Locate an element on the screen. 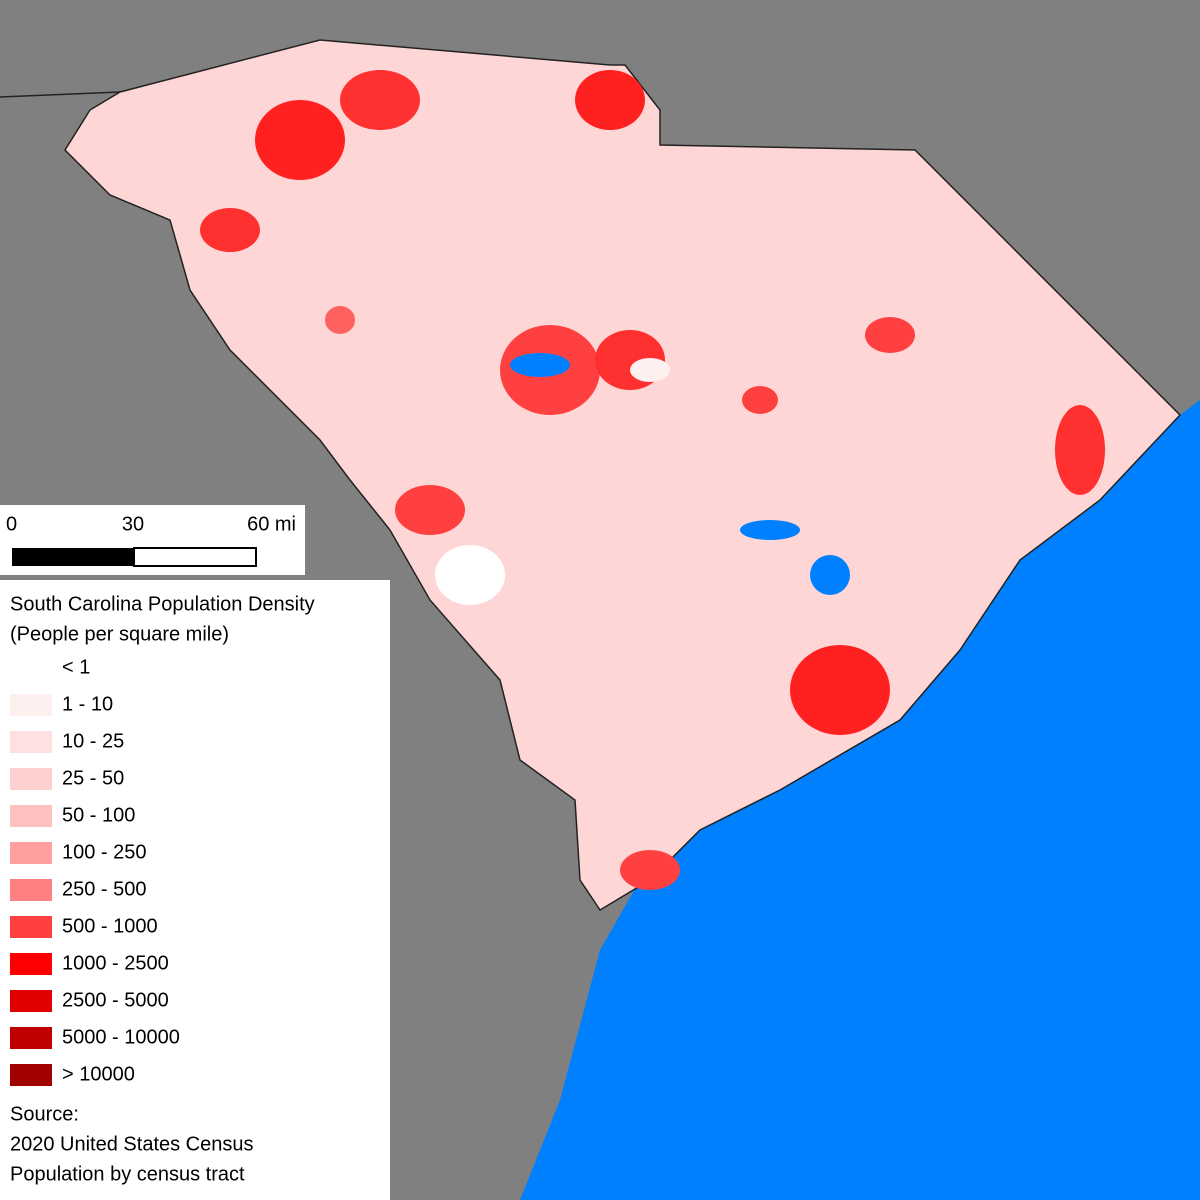  legend-label: 250 - 500 is located at coordinates (104, 889).